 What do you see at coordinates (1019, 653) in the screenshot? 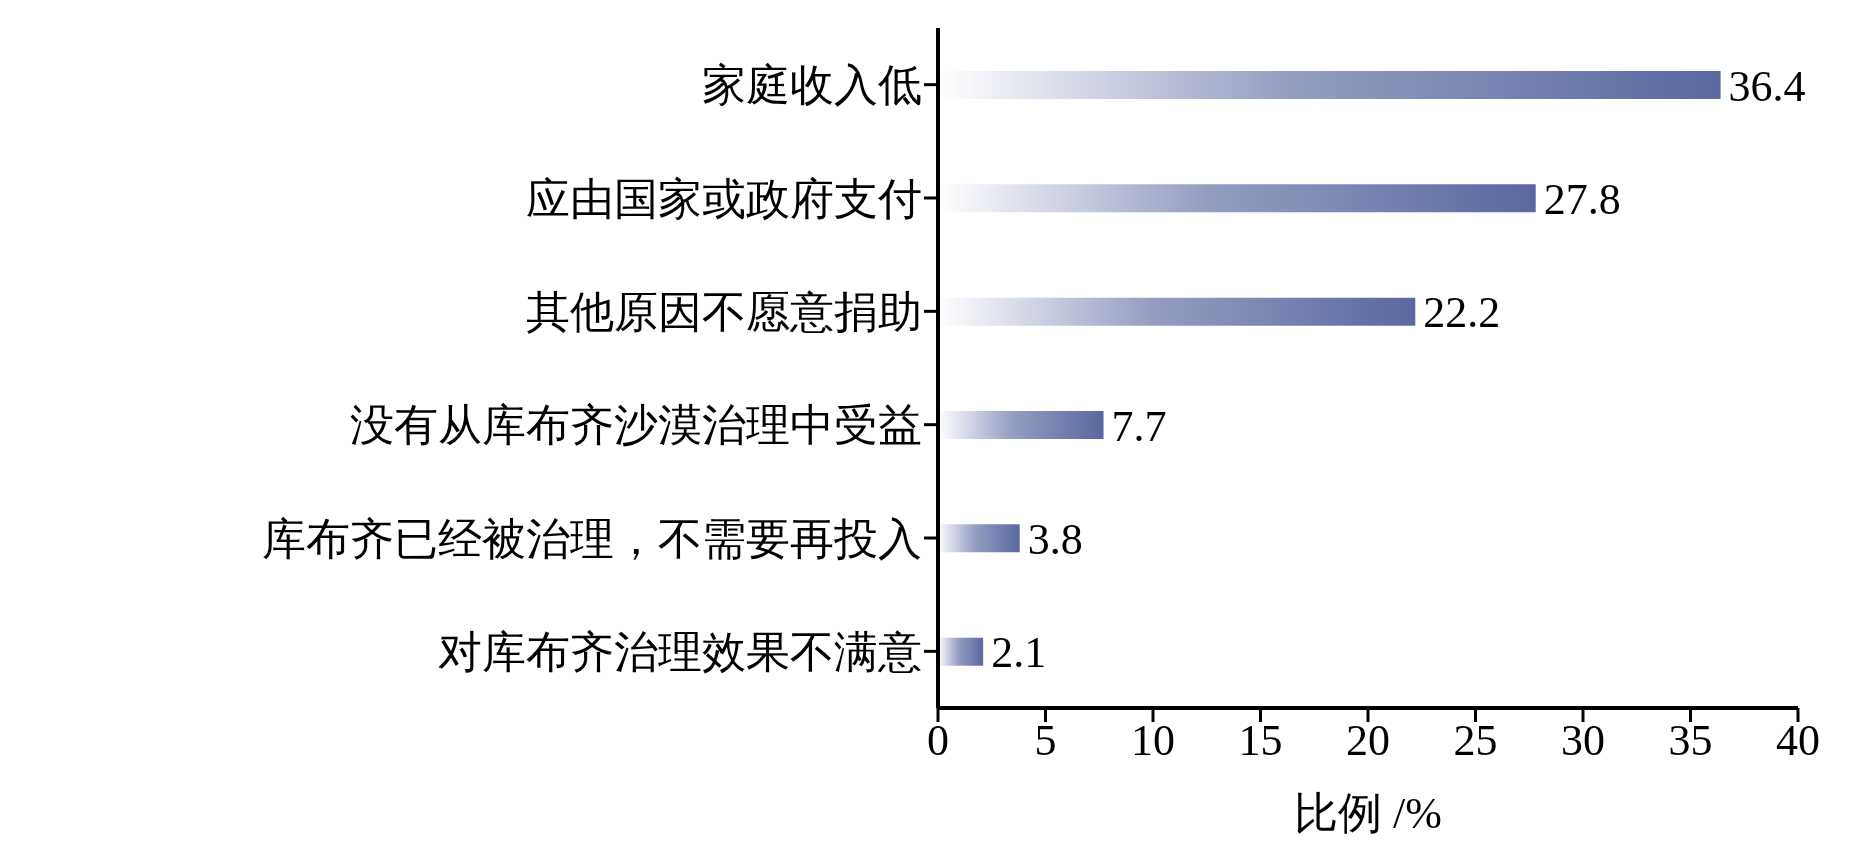
I see `data-label: 2.1` at bounding box center [1019, 653].